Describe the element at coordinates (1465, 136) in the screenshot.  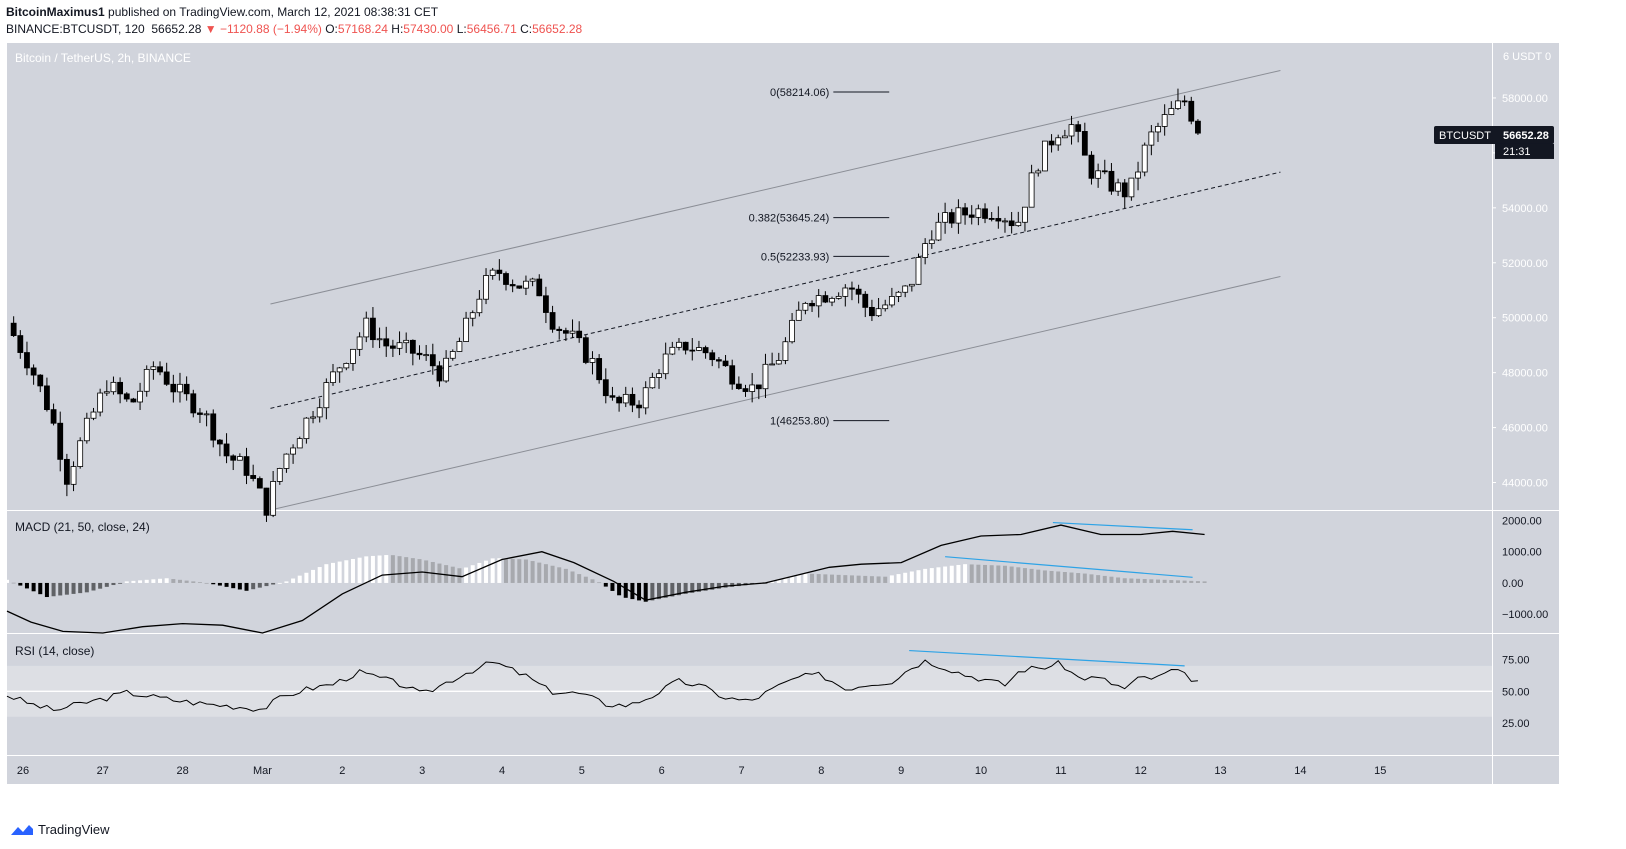
I see `price-tag-symbol: BTCUSDT` at that location.